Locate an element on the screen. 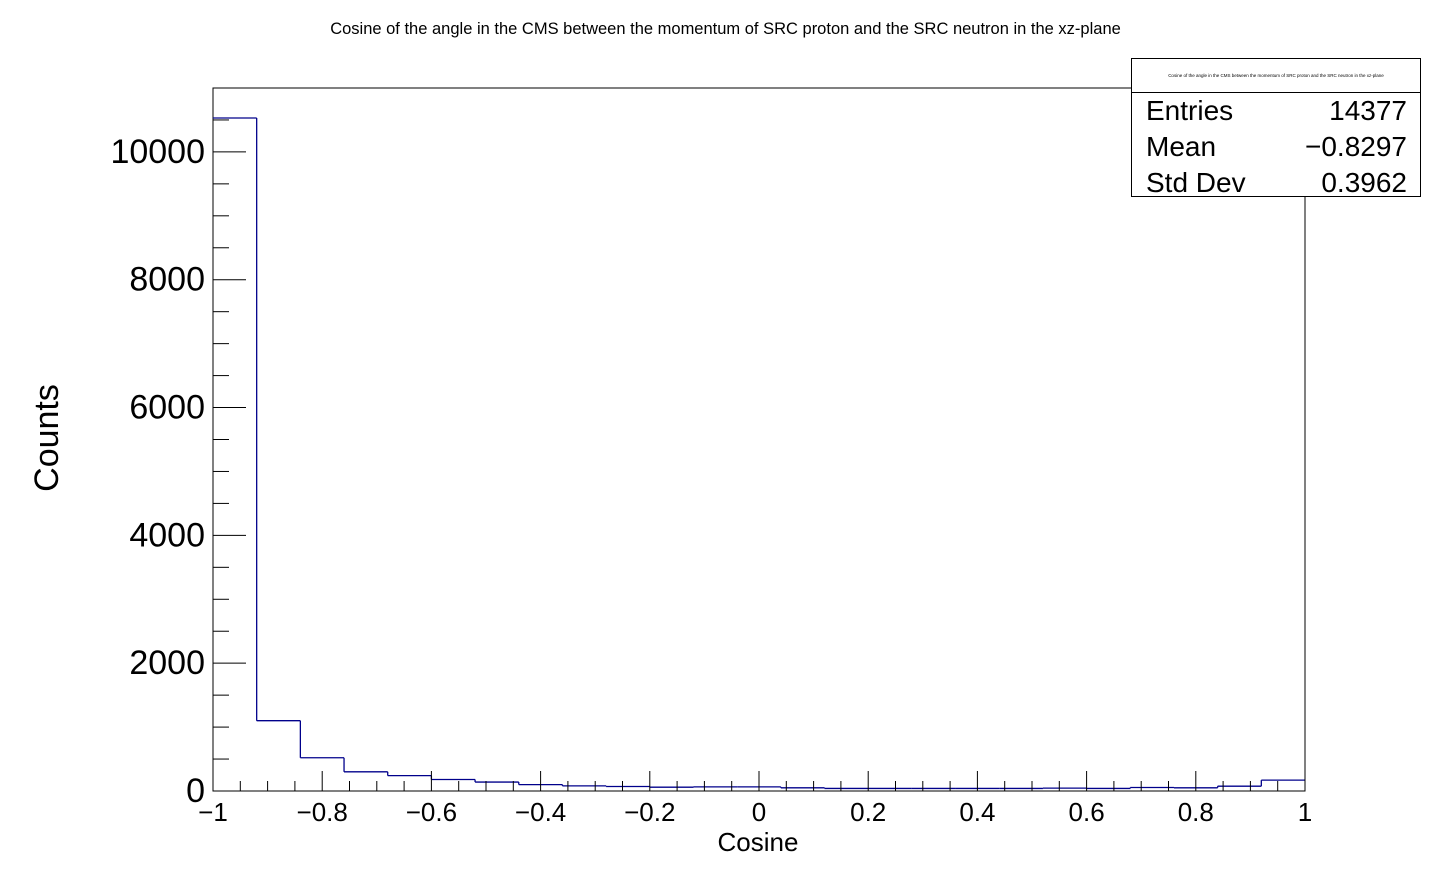 Image resolution: width=1451 pixels, height=879 pixels. y-tick-label: 6000 is located at coordinates (167, 408).